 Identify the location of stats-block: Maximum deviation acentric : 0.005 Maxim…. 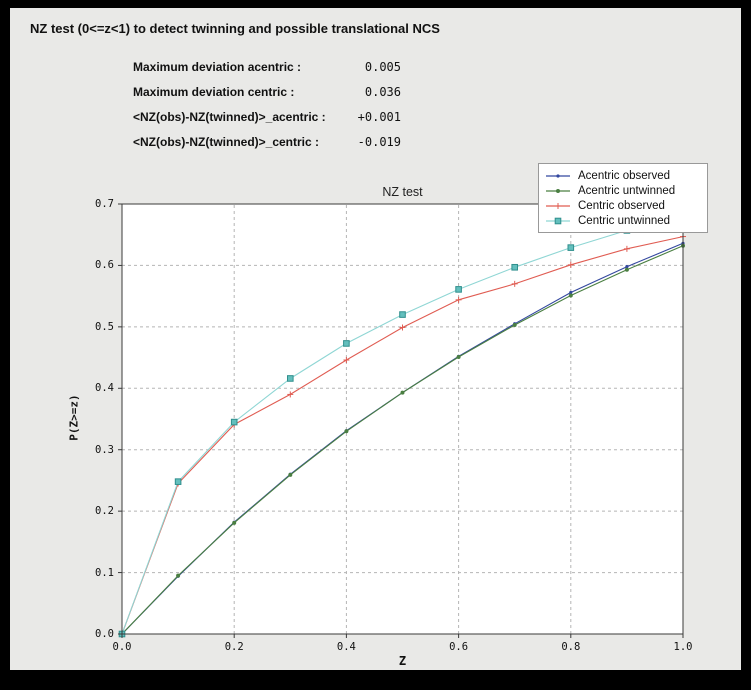
(267, 110).